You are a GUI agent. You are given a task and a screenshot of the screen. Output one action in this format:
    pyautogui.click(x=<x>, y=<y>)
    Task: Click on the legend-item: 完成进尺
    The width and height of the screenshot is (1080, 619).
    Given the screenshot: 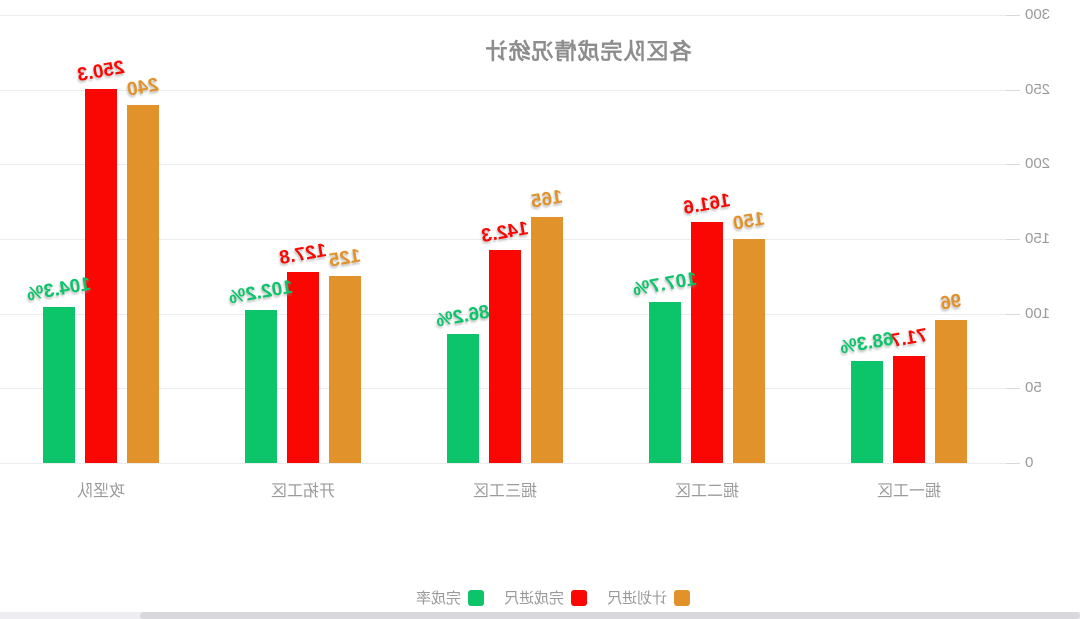 What is the action you would take?
    pyautogui.click(x=545, y=597)
    